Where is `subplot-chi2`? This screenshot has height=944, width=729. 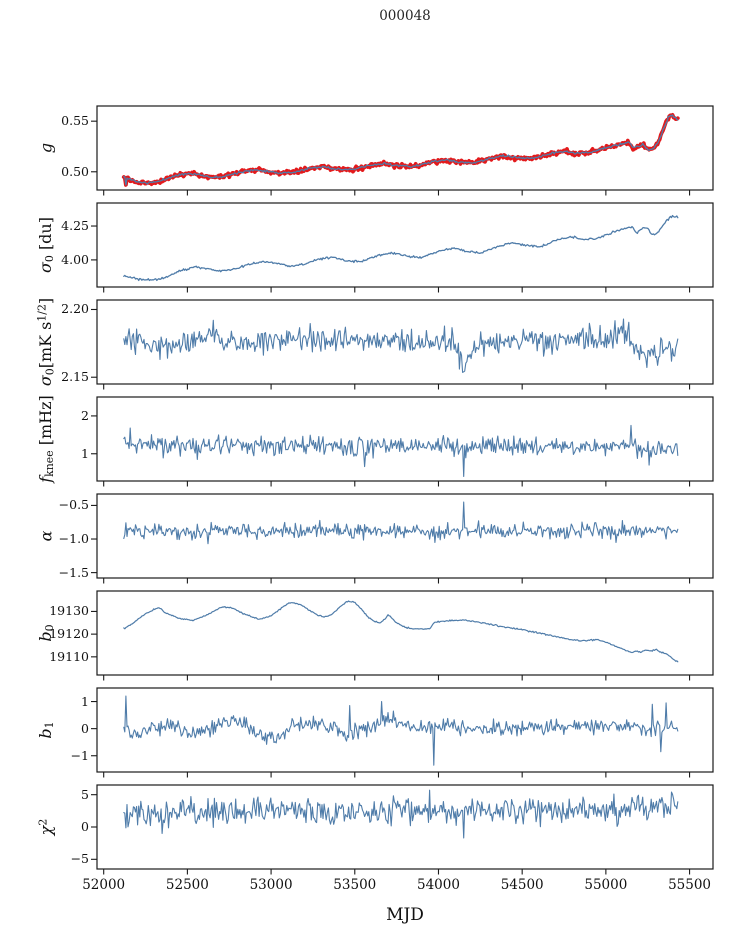 subplot-chi2 is located at coordinates (402, 829).